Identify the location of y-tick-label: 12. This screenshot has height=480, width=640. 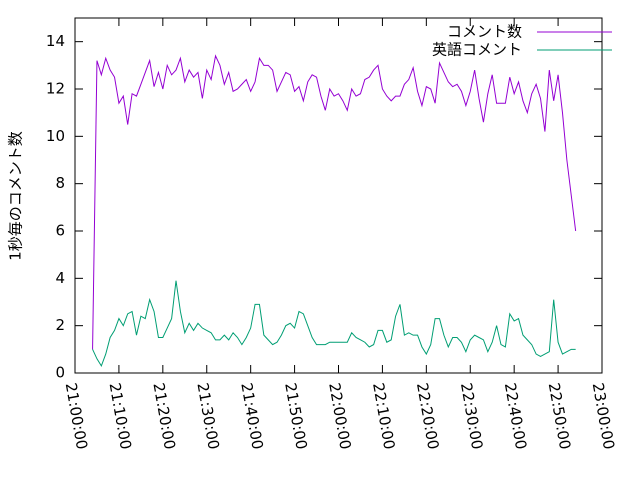
(55, 89).